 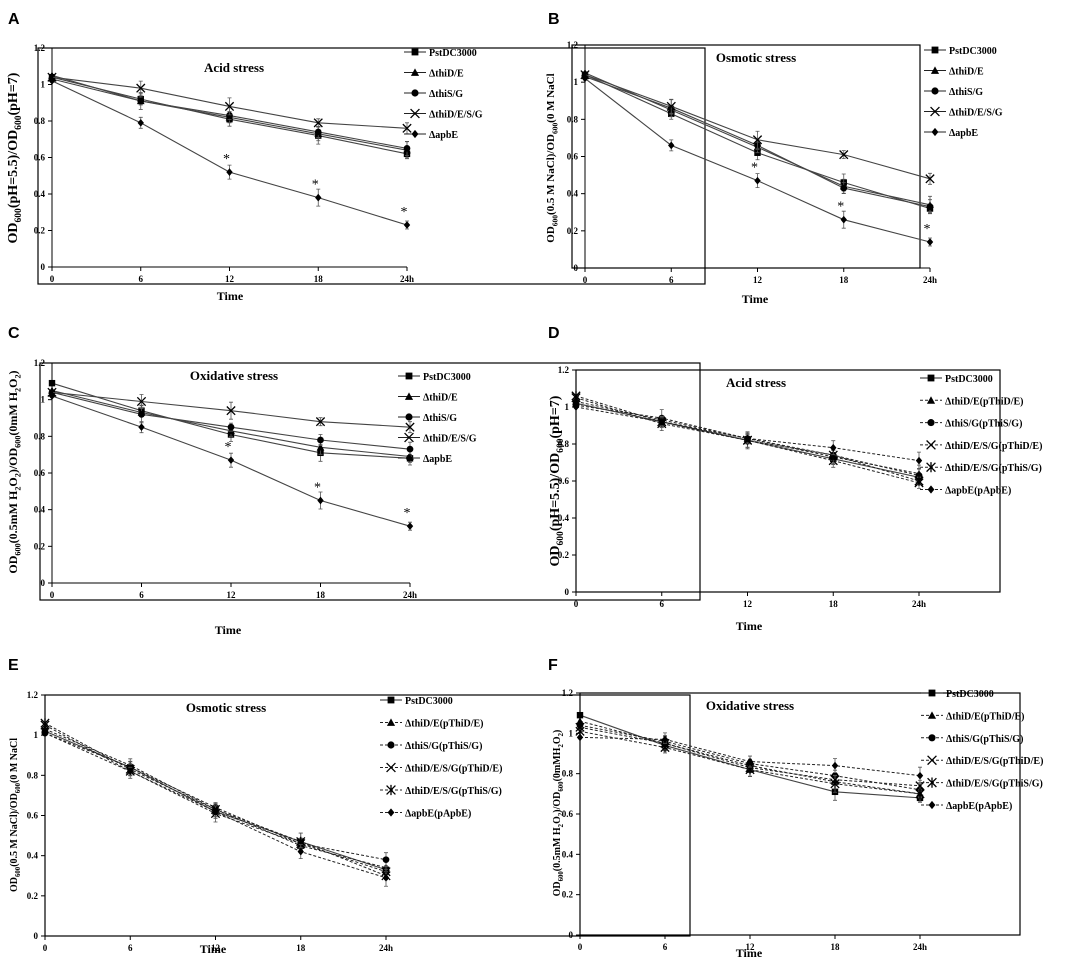 I want to click on y-axis-label-part: OD, so click(x=14, y=884).